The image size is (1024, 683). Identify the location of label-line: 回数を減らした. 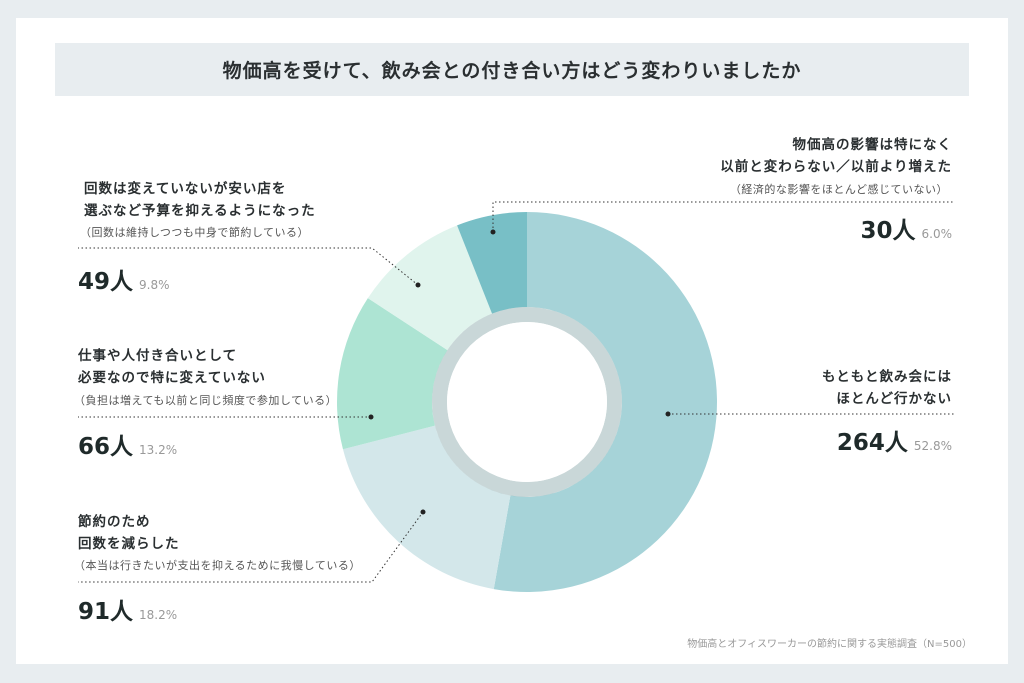
(129, 544).